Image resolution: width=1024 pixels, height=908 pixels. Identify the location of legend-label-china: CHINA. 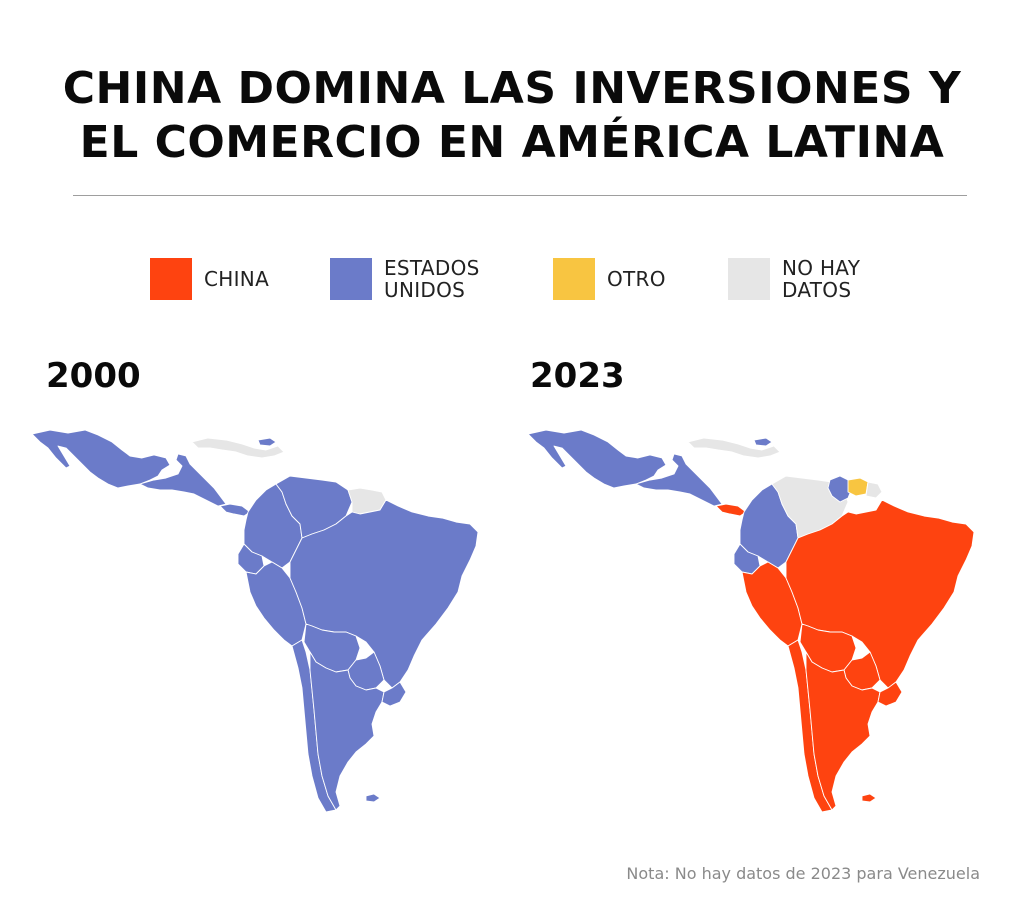
(237, 279).